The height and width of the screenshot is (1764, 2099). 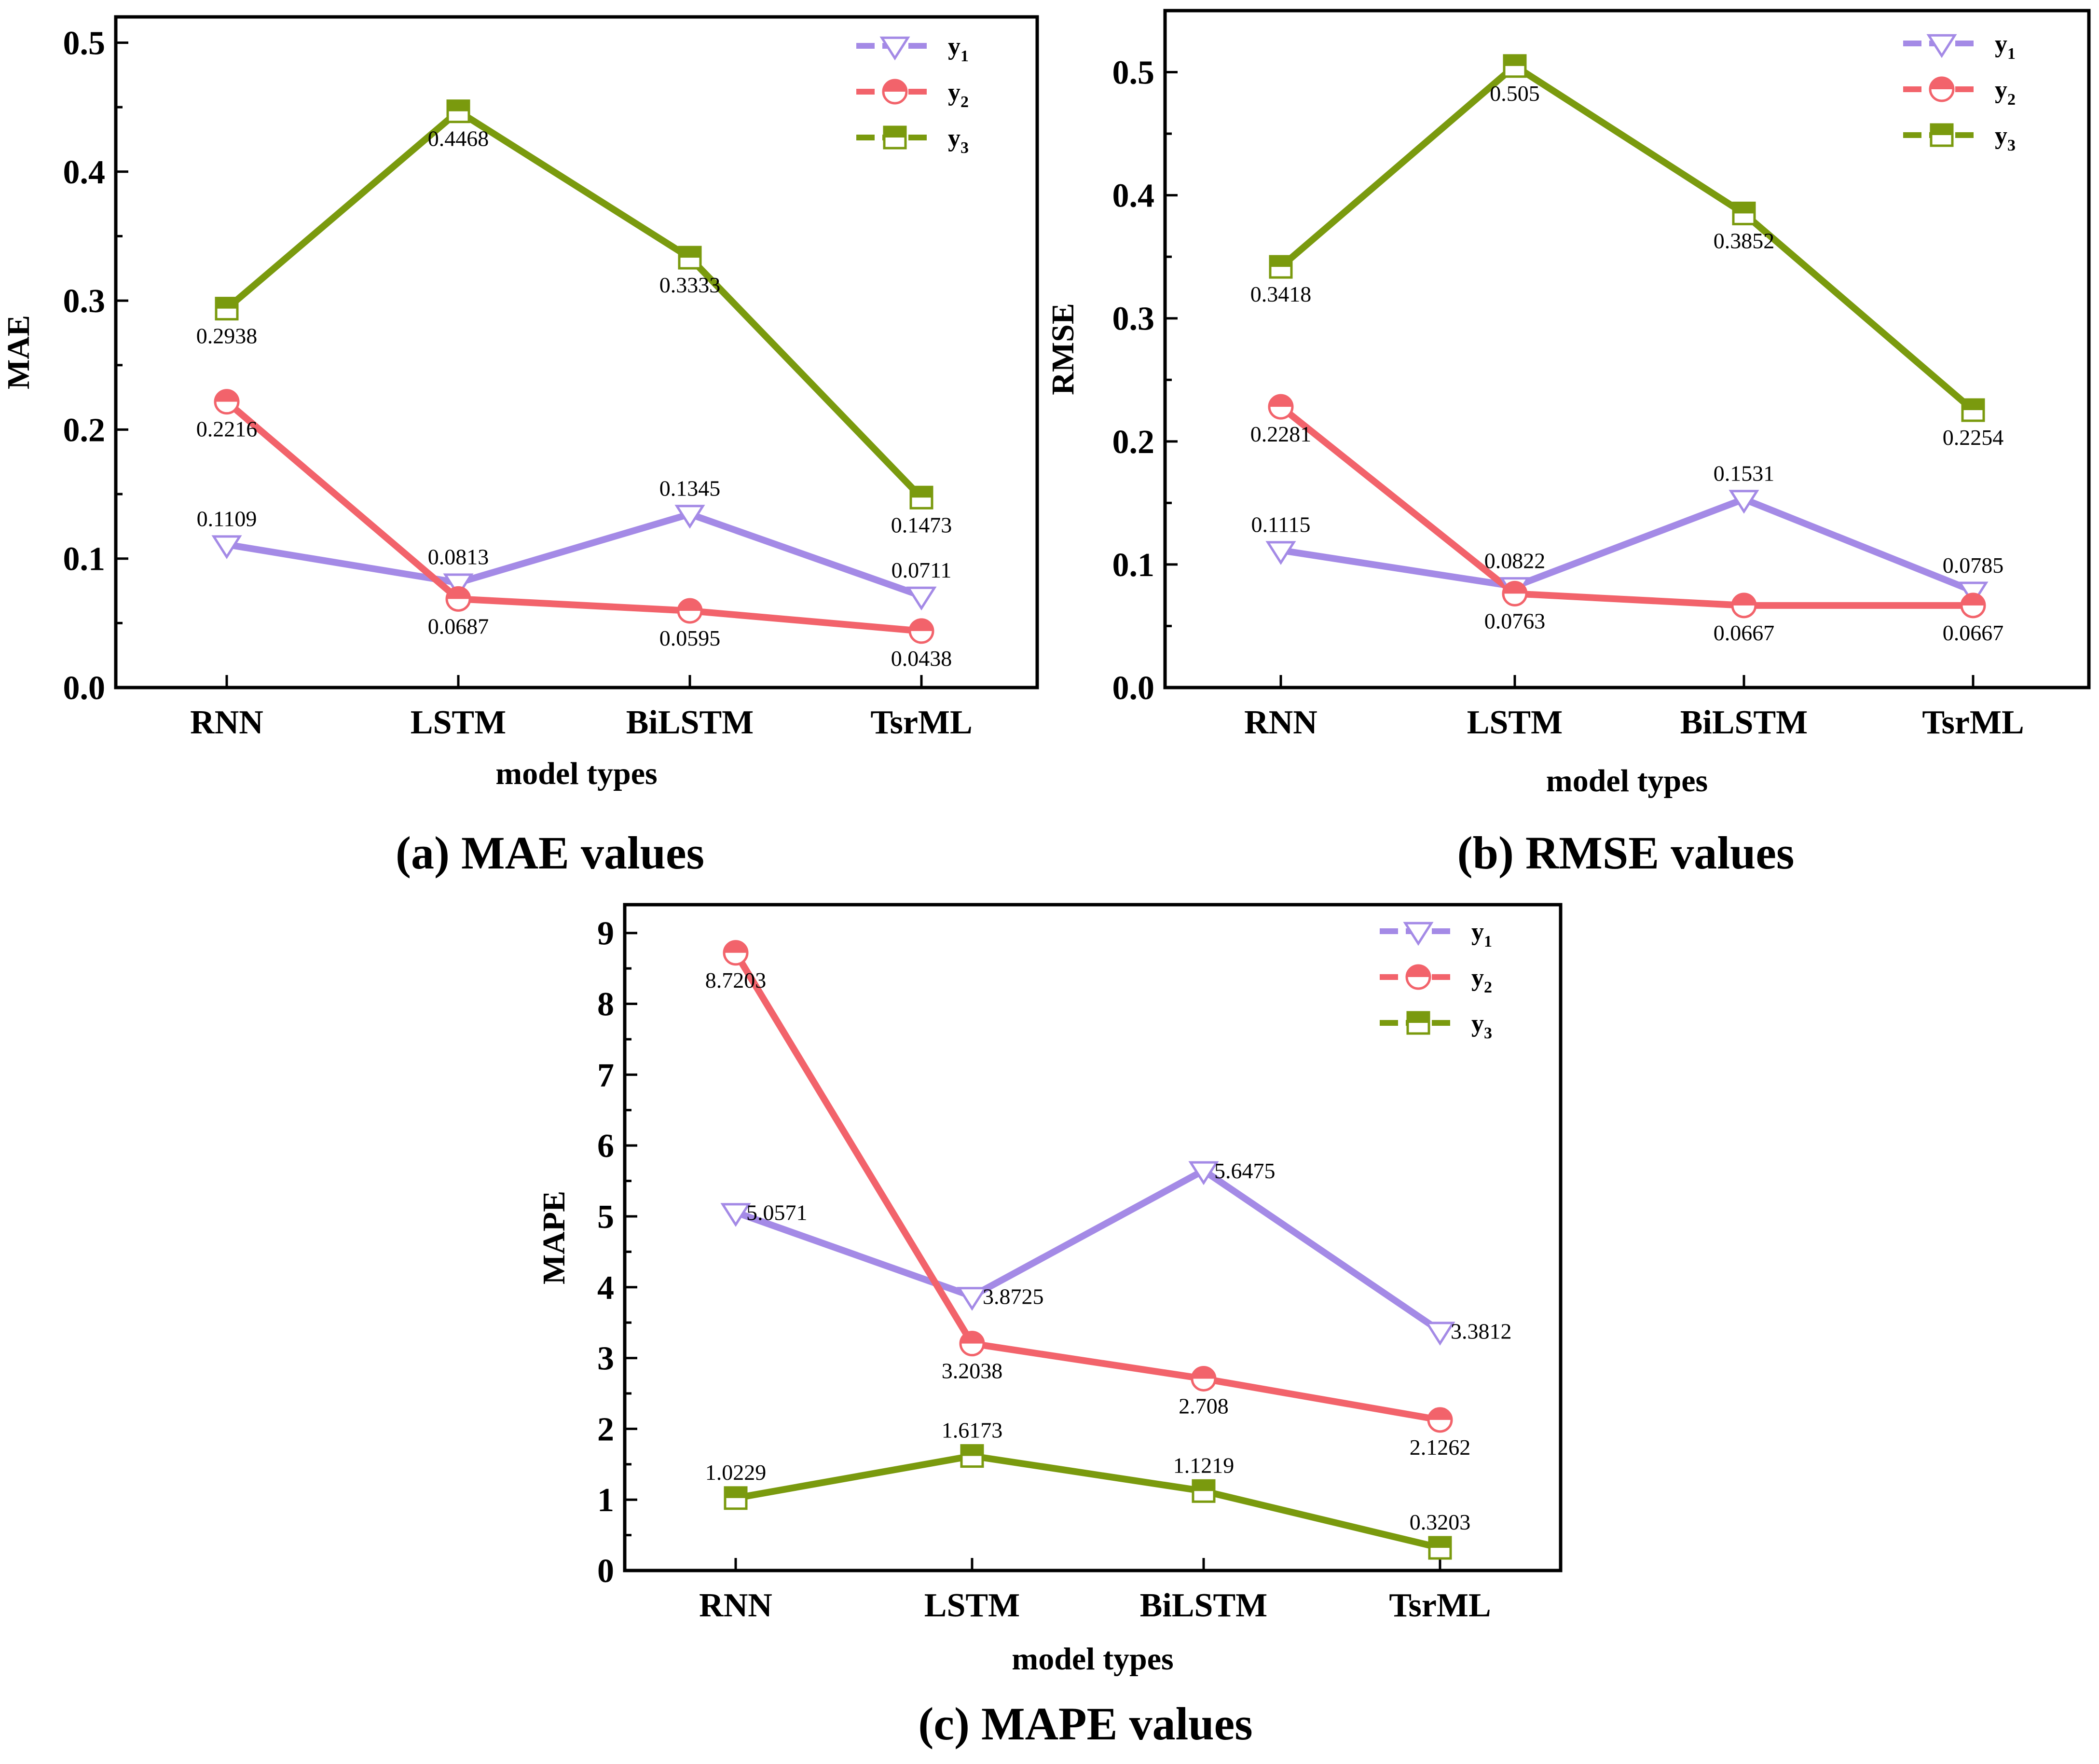 I want to click on point-y1-lstm, so click(x=972, y=1299).